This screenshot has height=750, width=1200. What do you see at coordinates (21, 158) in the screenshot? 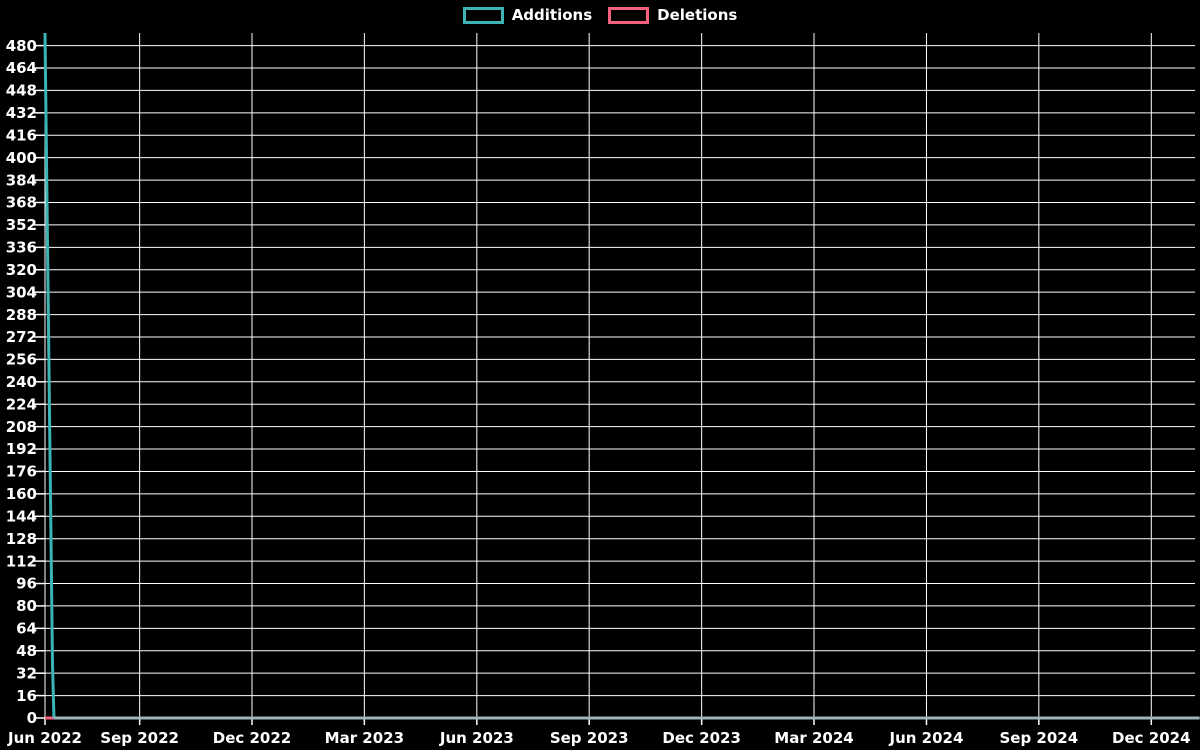
I see `y-tick-label: 400` at bounding box center [21, 158].